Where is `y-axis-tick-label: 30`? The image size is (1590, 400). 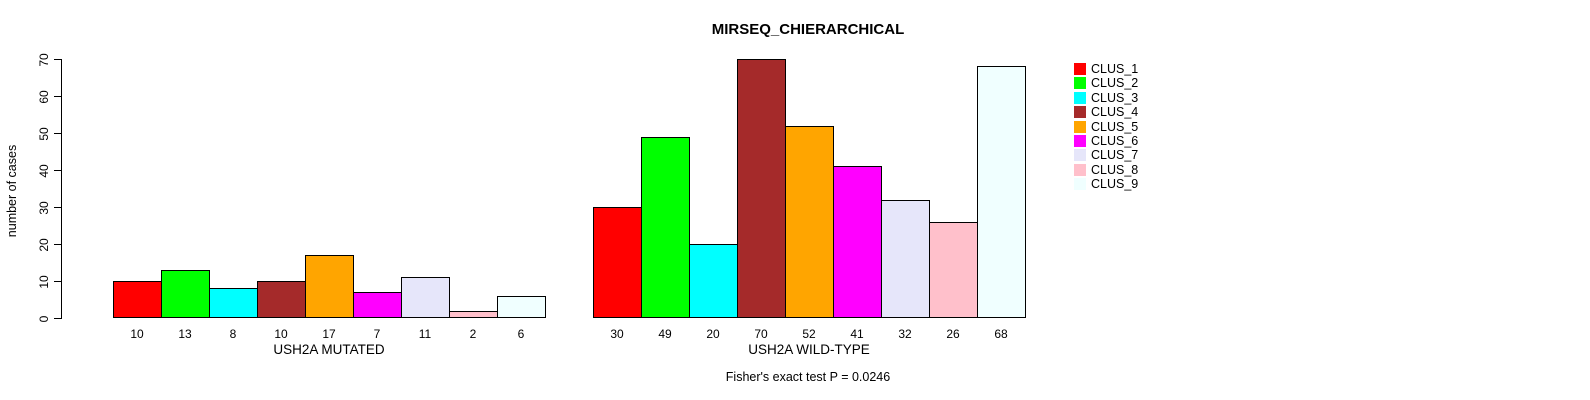
y-axis-tick-label: 30 is located at coordinates (44, 207).